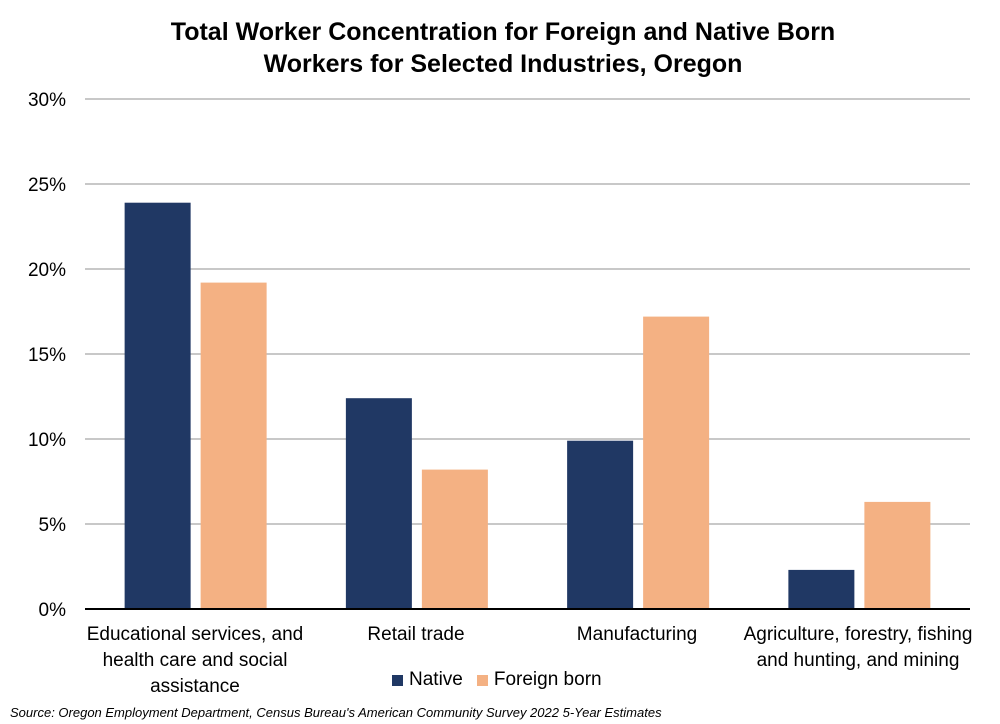 This screenshot has width=1000, height=724. Describe the element at coordinates (47, 270) in the screenshot. I see `y-tick-label: 20%` at that location.